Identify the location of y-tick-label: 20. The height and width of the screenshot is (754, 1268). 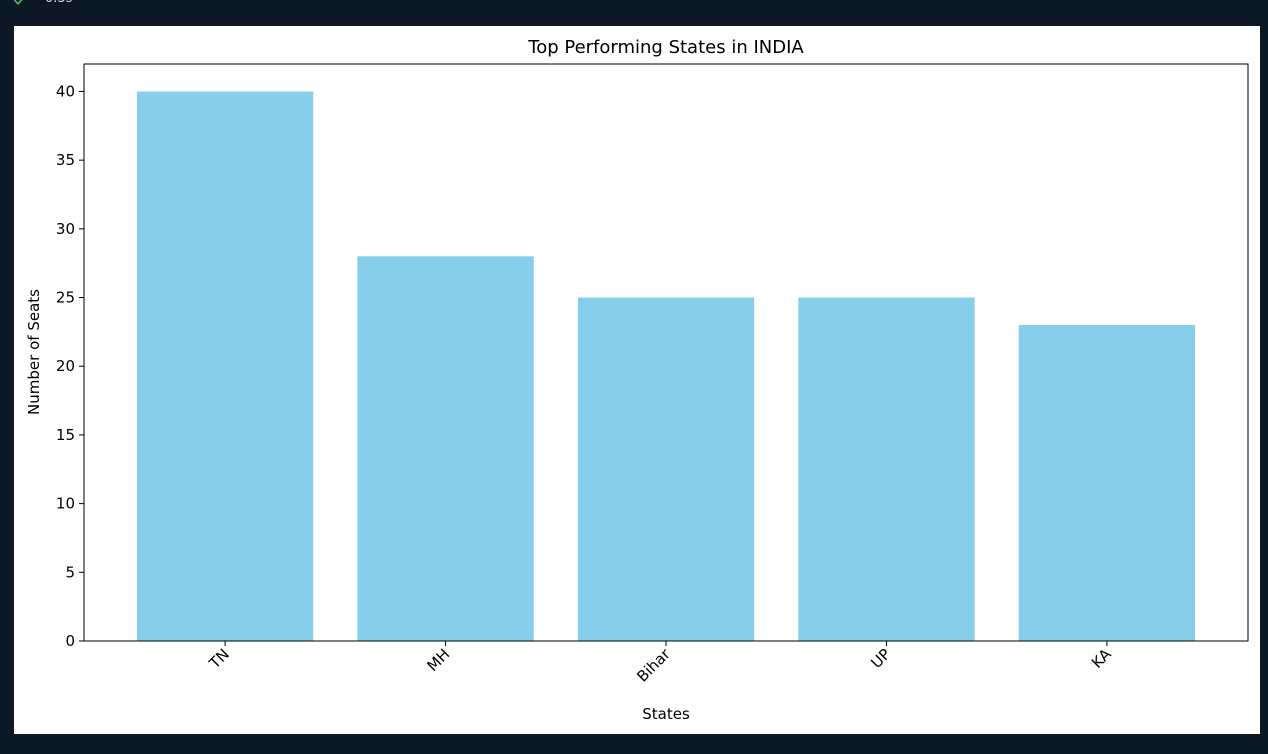
(65, 366).